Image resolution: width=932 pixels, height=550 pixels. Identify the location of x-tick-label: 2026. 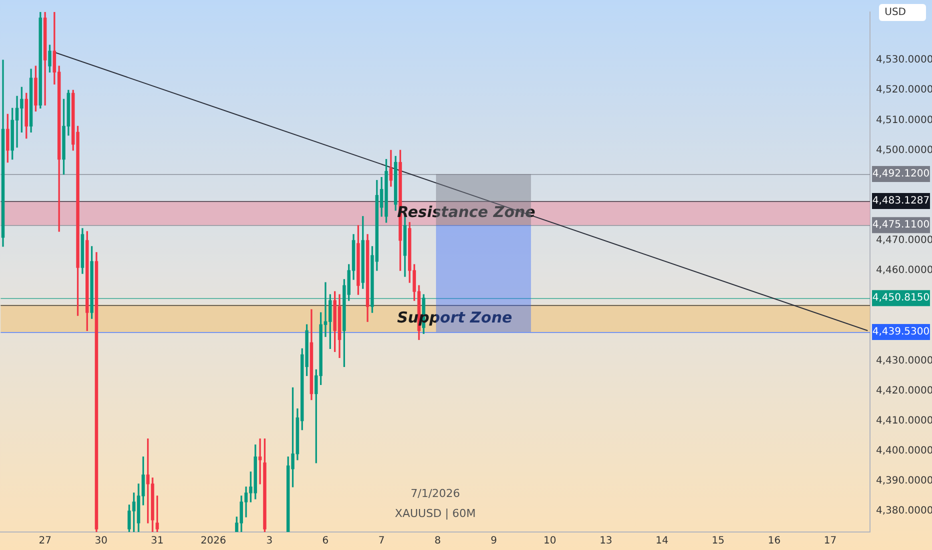
(213, 541).